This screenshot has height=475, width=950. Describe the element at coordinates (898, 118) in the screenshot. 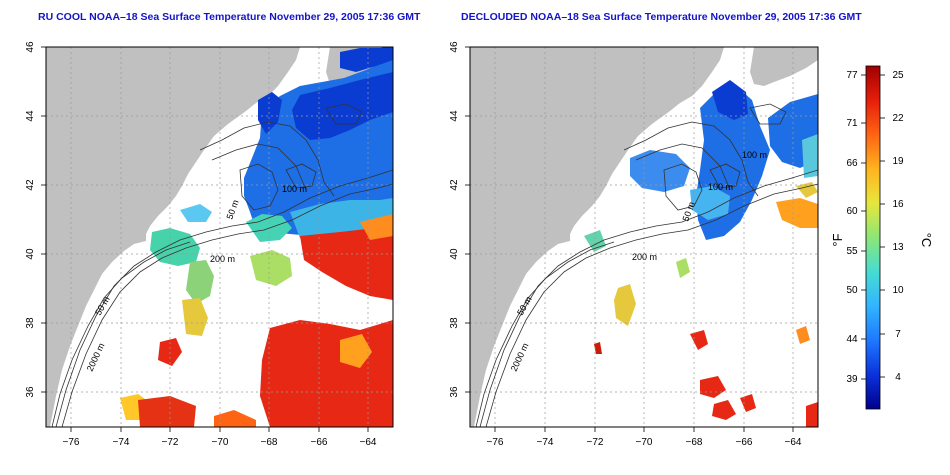

I see `colorbar-c-tick: 22` at that location.